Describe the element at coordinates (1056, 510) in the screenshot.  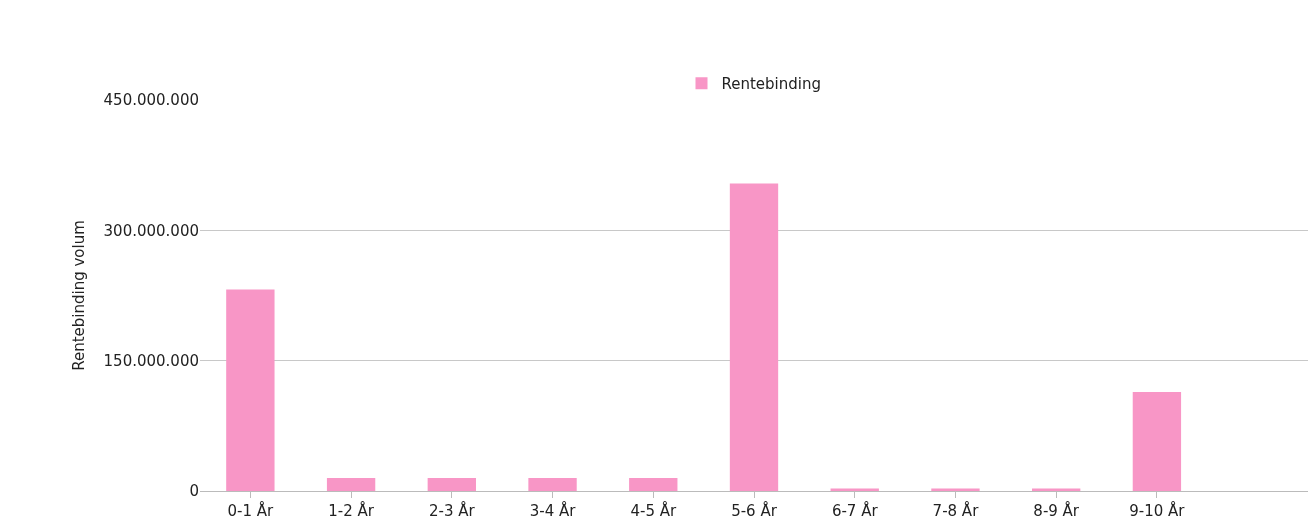
I see `x-tick-label: 8-9 År` at that location.